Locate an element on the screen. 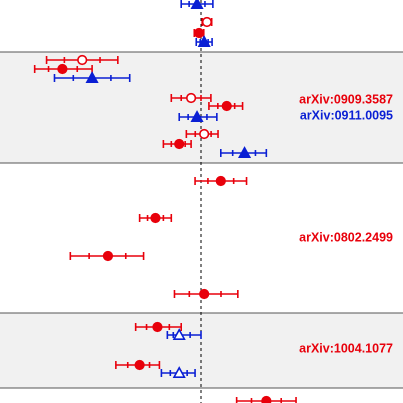  band-label: arXiv:0909.3587 is located at coordinates (346, 99).